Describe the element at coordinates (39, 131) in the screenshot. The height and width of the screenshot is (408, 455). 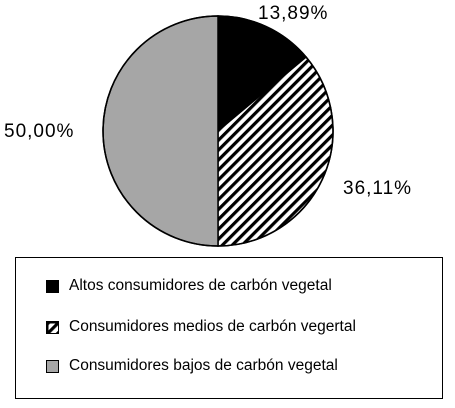
I see `slice-value-label-bajos: 50,00%` at that location.